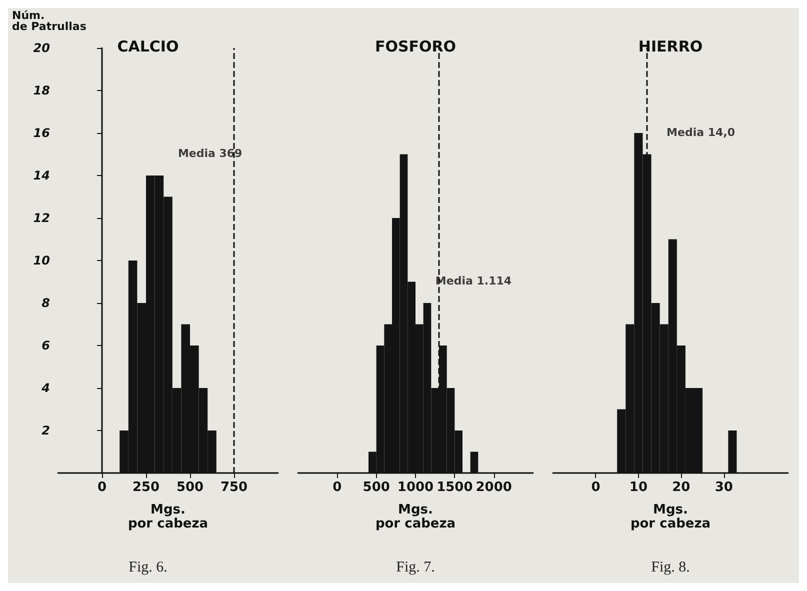 This screenshot has width=807, height=591. Describe the element at coordinates (148, 47) in the screenshot. I see `chart-title: CALCIO` at that location.